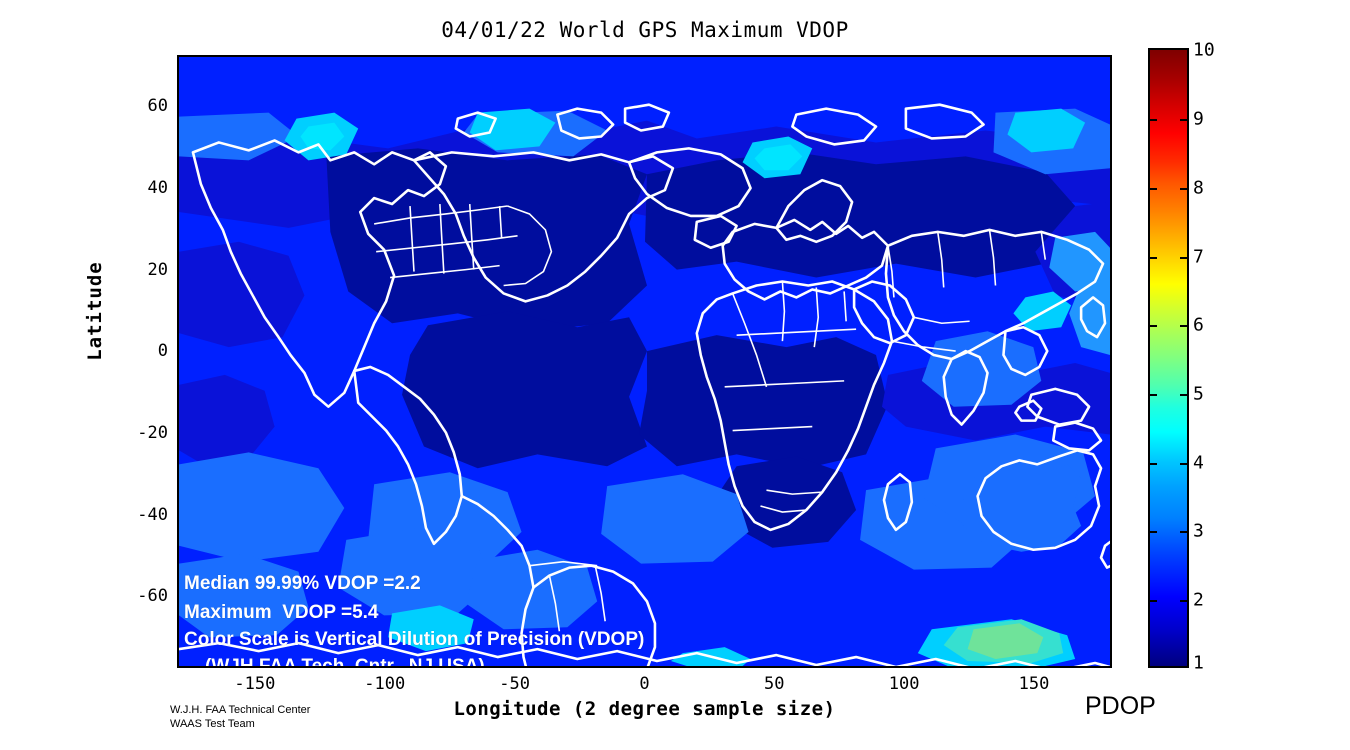 The width and height of the screenshot is (1350, 750). I want to click on page-title: 04/01/22 World GPS Maximum VDOP, so click(645, 30).